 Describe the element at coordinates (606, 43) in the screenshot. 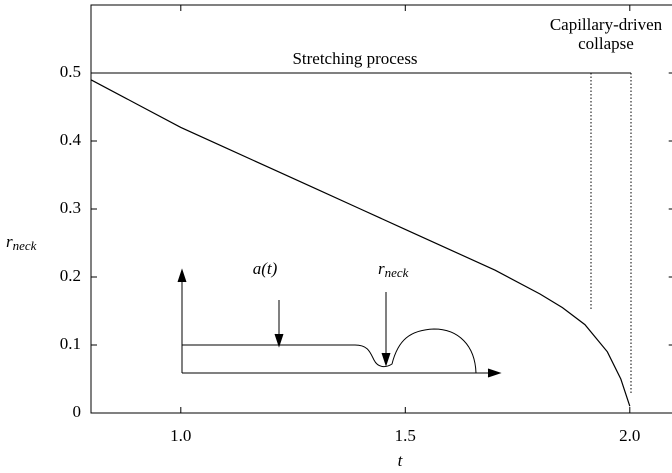

I see `annotation: collapse` at that location.